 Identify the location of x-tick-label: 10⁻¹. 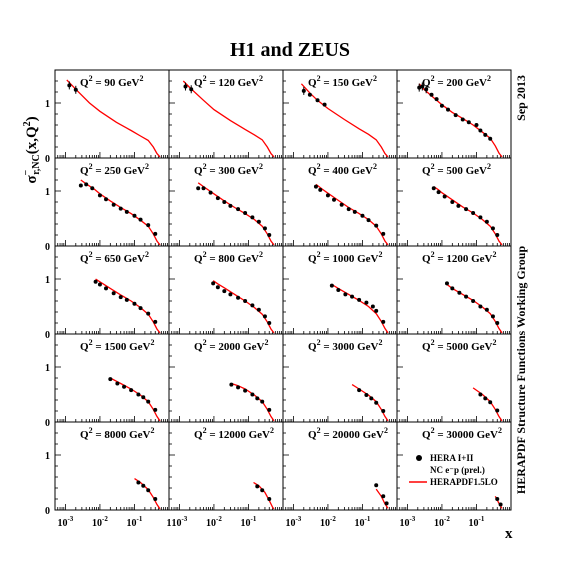
(249, 522).